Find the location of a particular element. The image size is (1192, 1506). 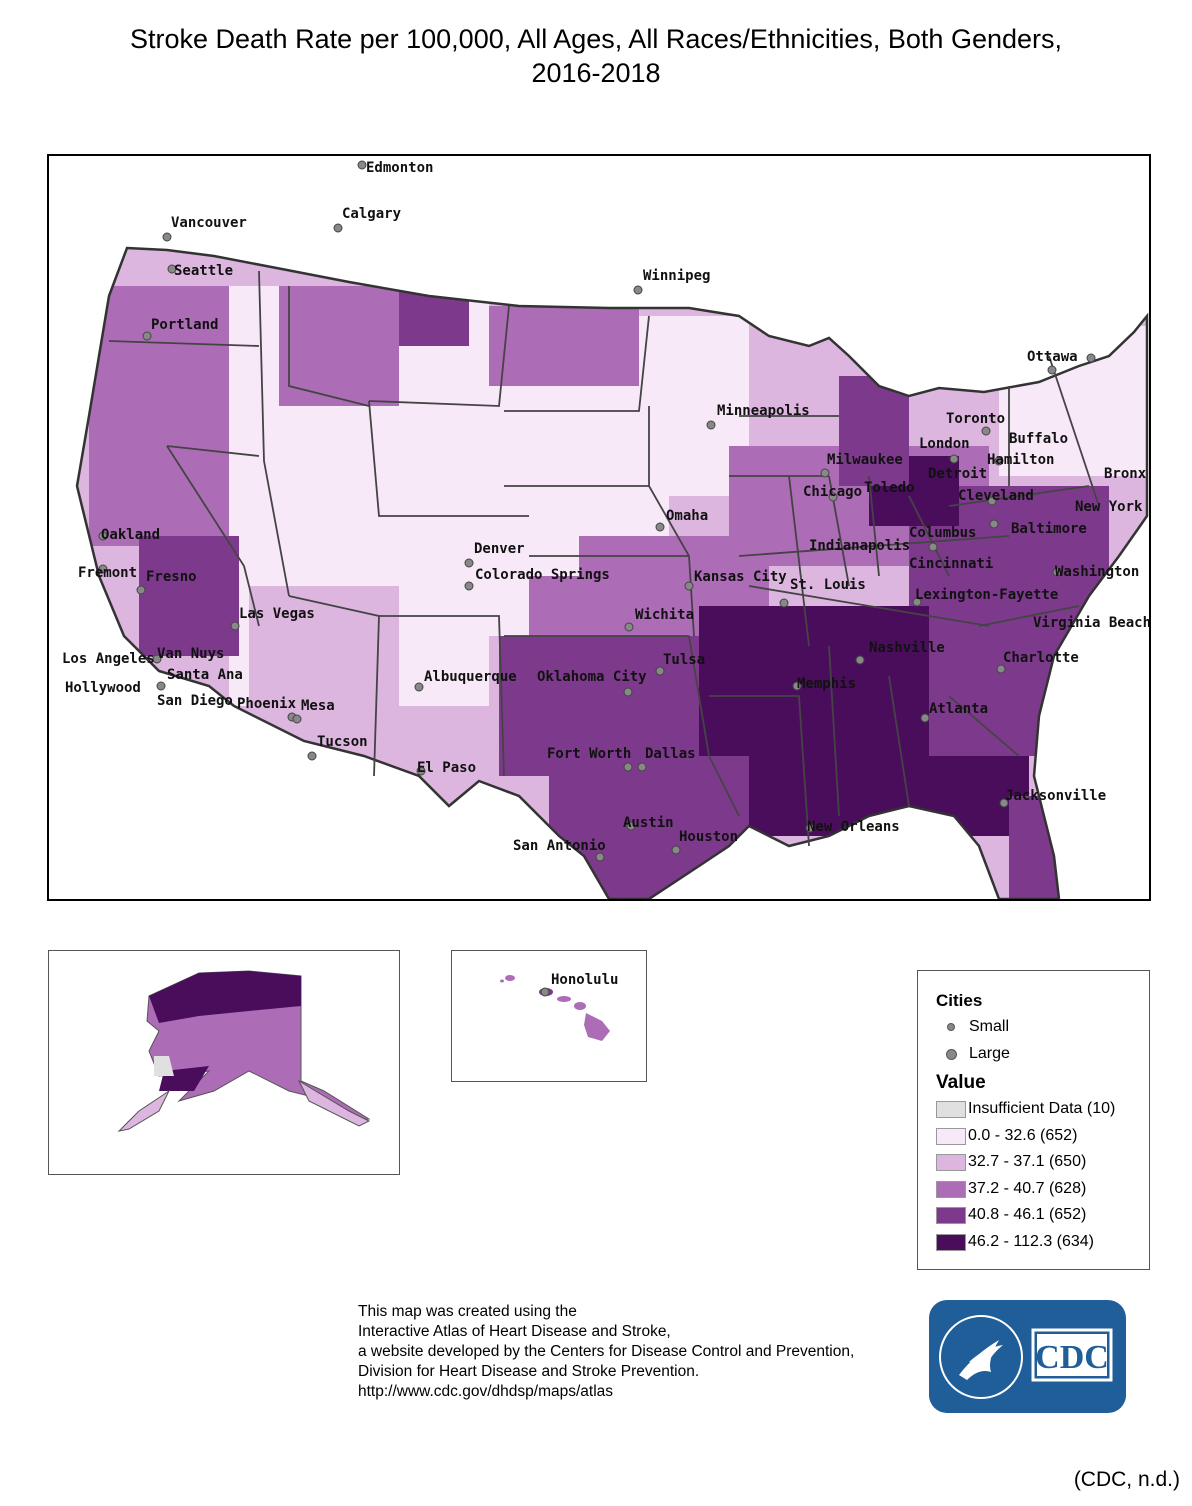

small-city-icon is located at coordinates (951, 1027).